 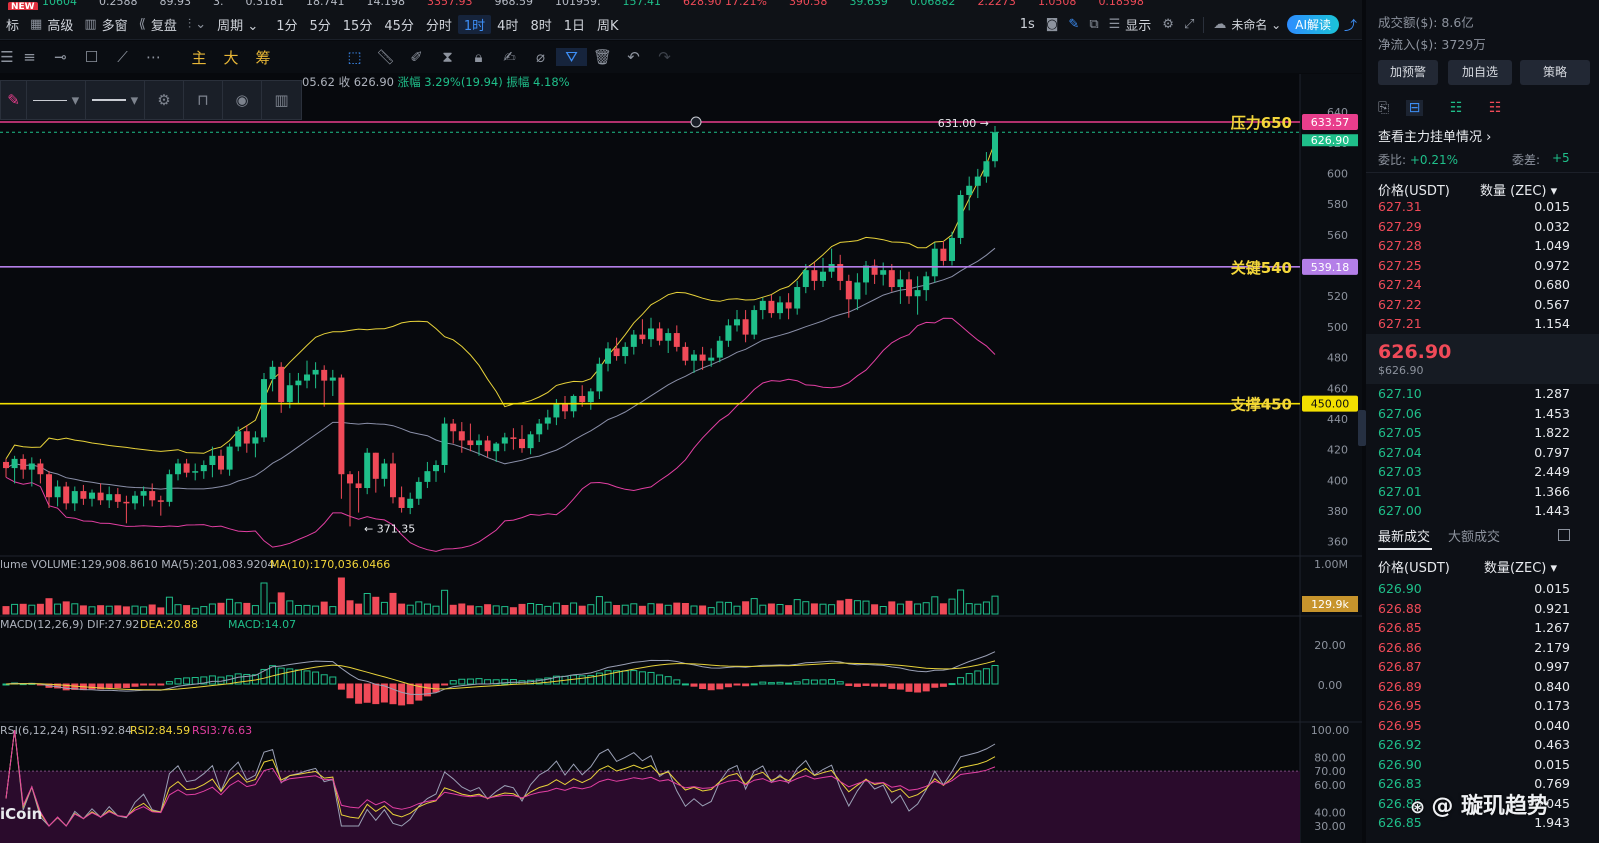 What do you see at coordinates (263, 57) in the screenshot?
I see `quick-tag-chips: 筹` at bounding box center [263, 57].